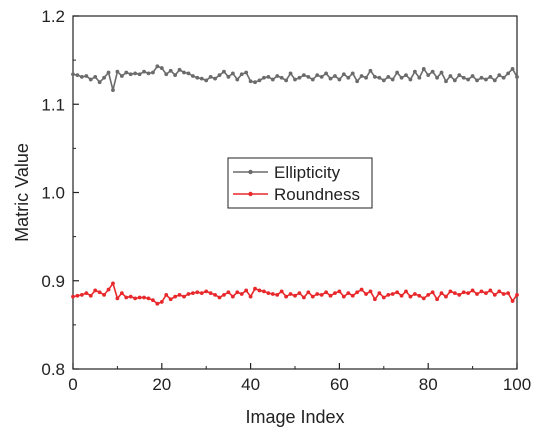 The image size is (550, 443). I want to click on y-axis-label: Matric Value, so click(22, 192).